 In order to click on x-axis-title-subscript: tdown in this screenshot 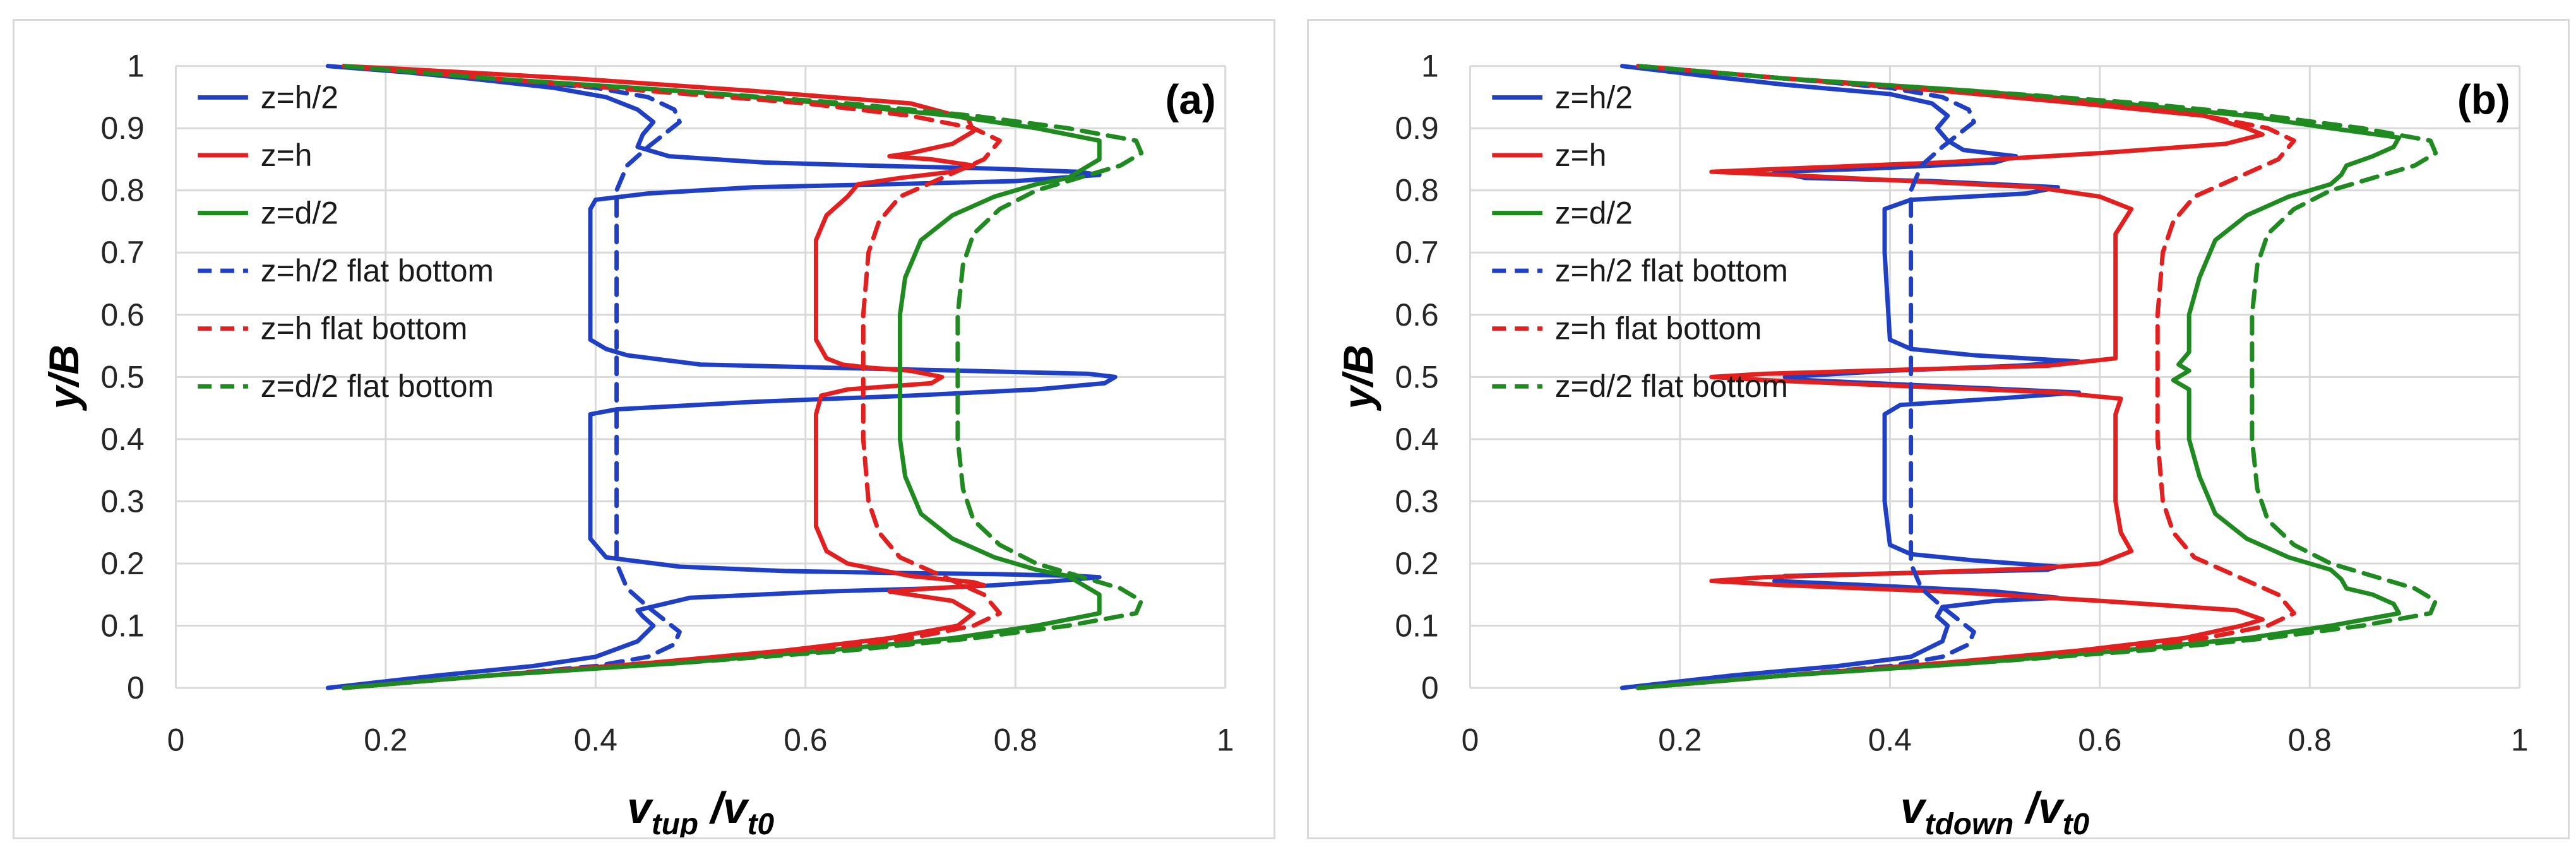, I will do `click(1969, 822)`.